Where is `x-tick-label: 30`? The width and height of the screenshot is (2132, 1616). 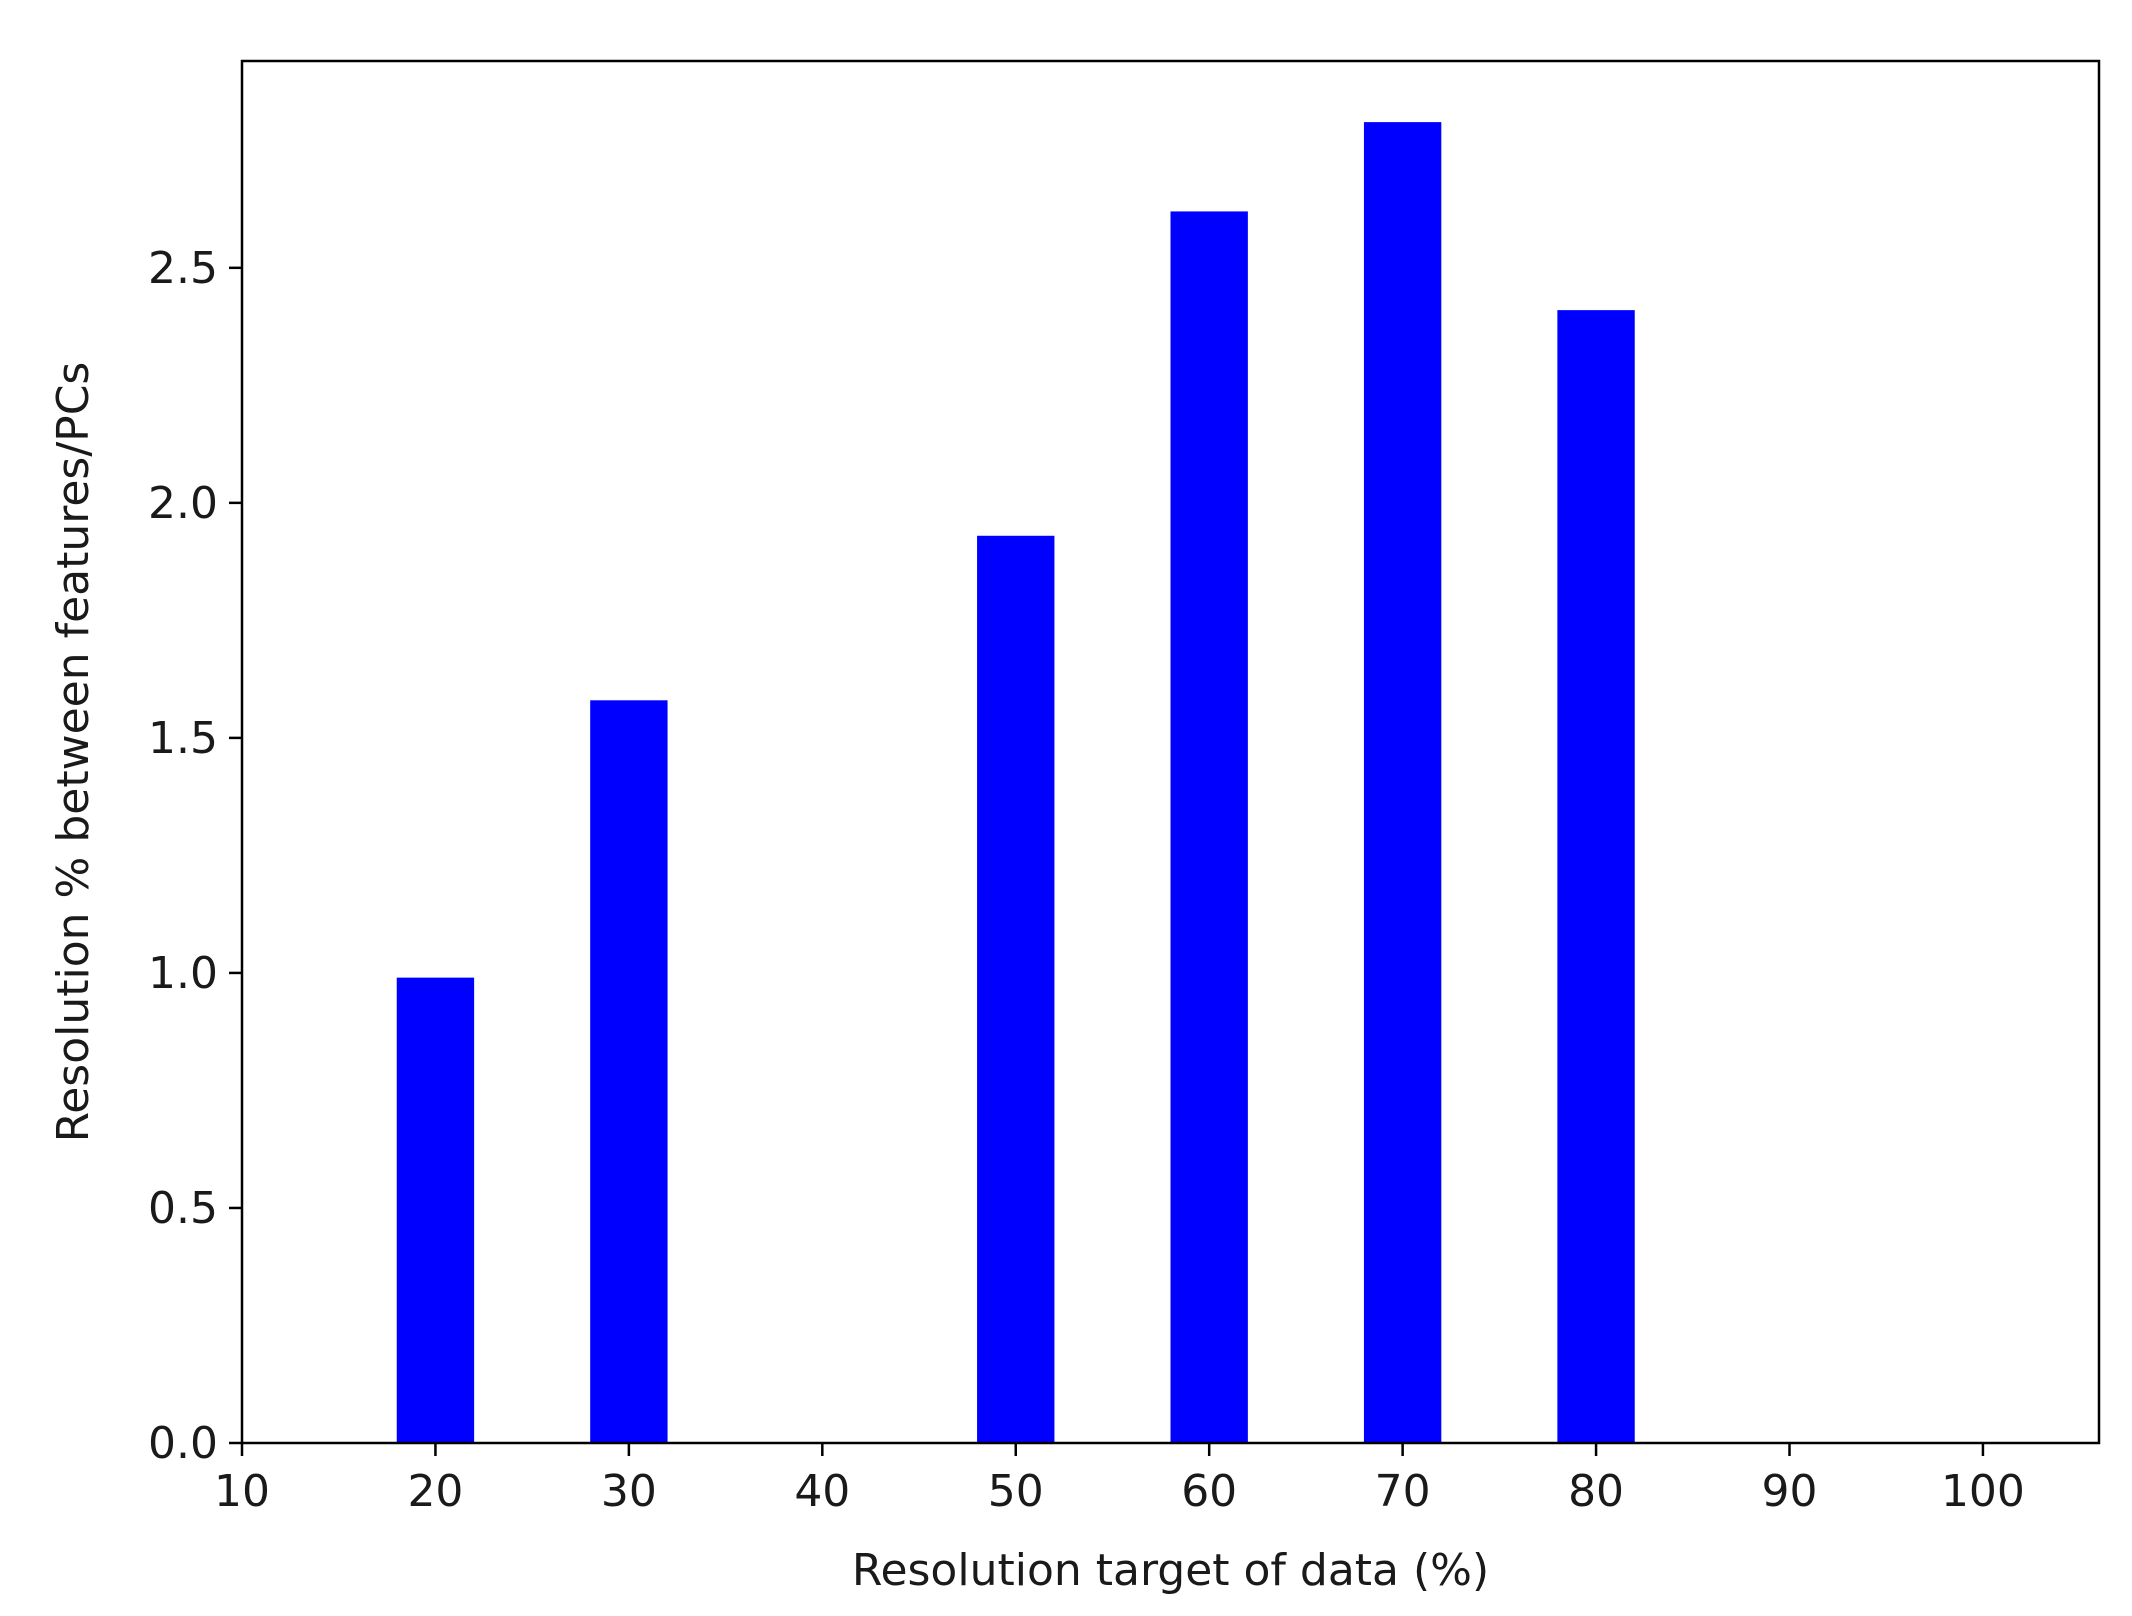 x-tick-label: 30 is located at coordinates (629, 1491).